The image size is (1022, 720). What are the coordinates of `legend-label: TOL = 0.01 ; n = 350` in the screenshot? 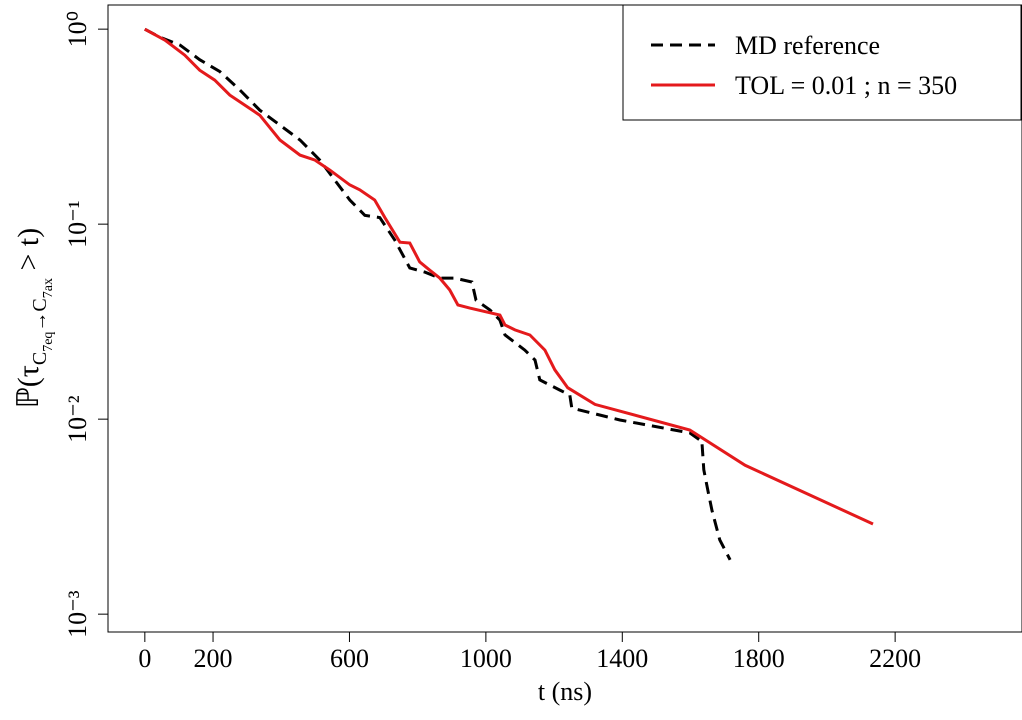 It's located at (846, 85).